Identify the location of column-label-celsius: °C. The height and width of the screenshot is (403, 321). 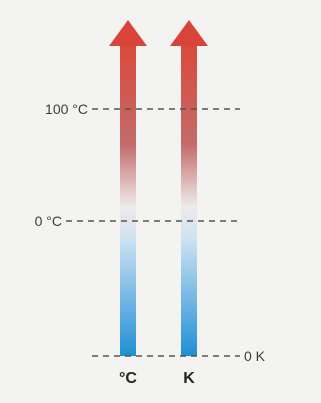
(128, 378).